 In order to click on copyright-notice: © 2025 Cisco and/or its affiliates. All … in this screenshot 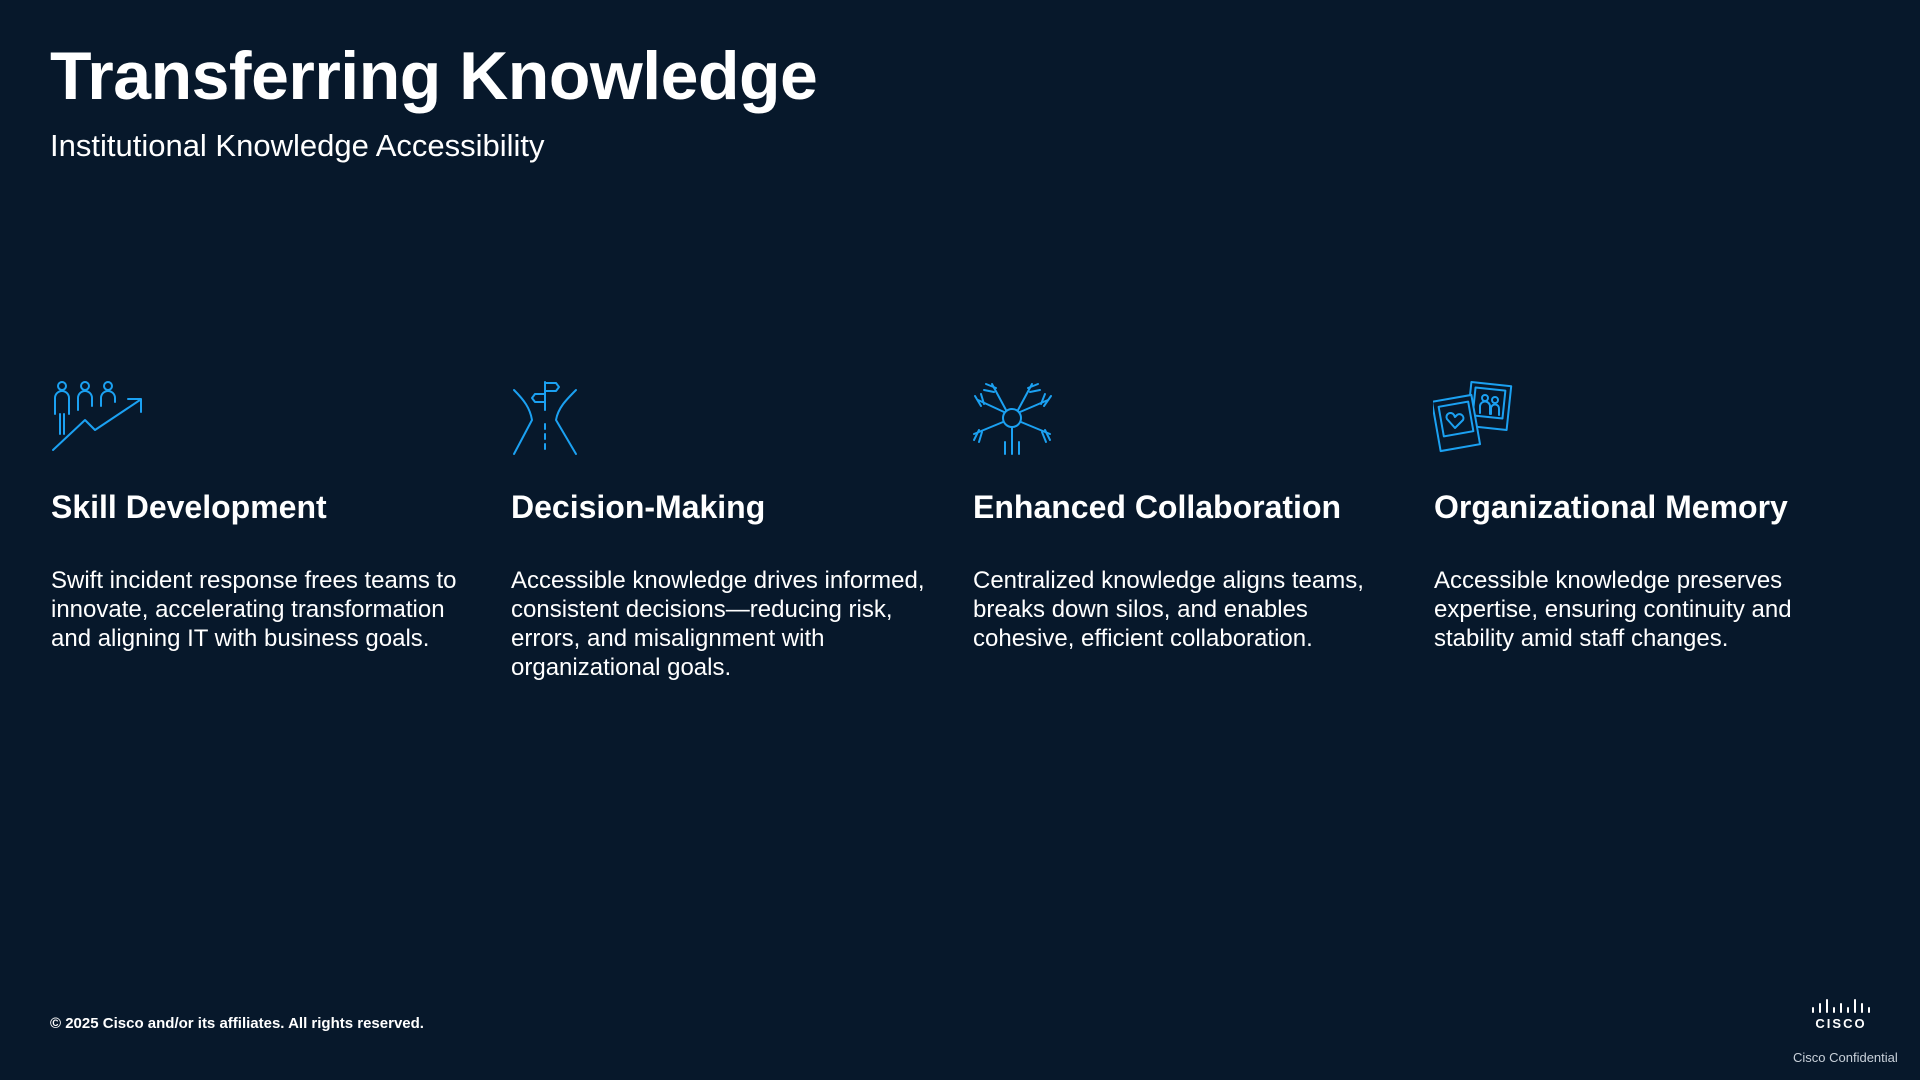, I will do `click(237, 1023)`.